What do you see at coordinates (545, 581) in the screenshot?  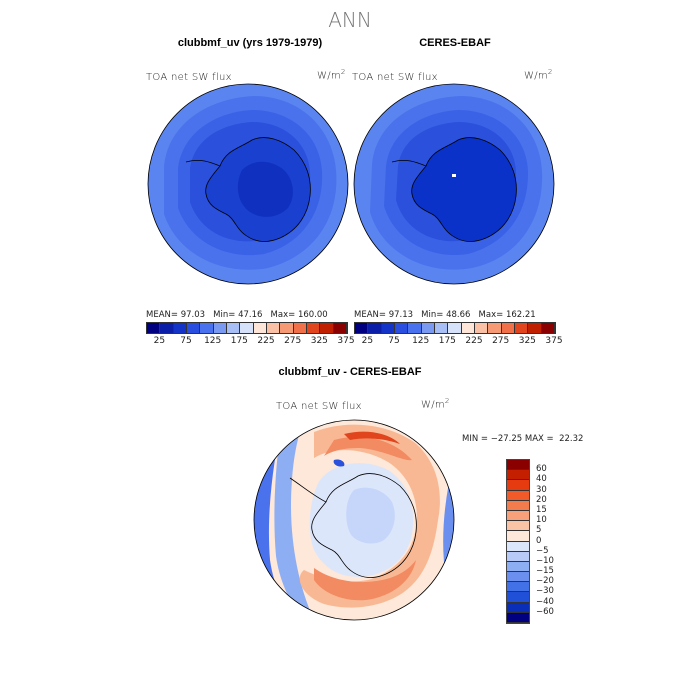 I see `diff-colorbar-tick-label: −20` at bounding box center [545, 581].